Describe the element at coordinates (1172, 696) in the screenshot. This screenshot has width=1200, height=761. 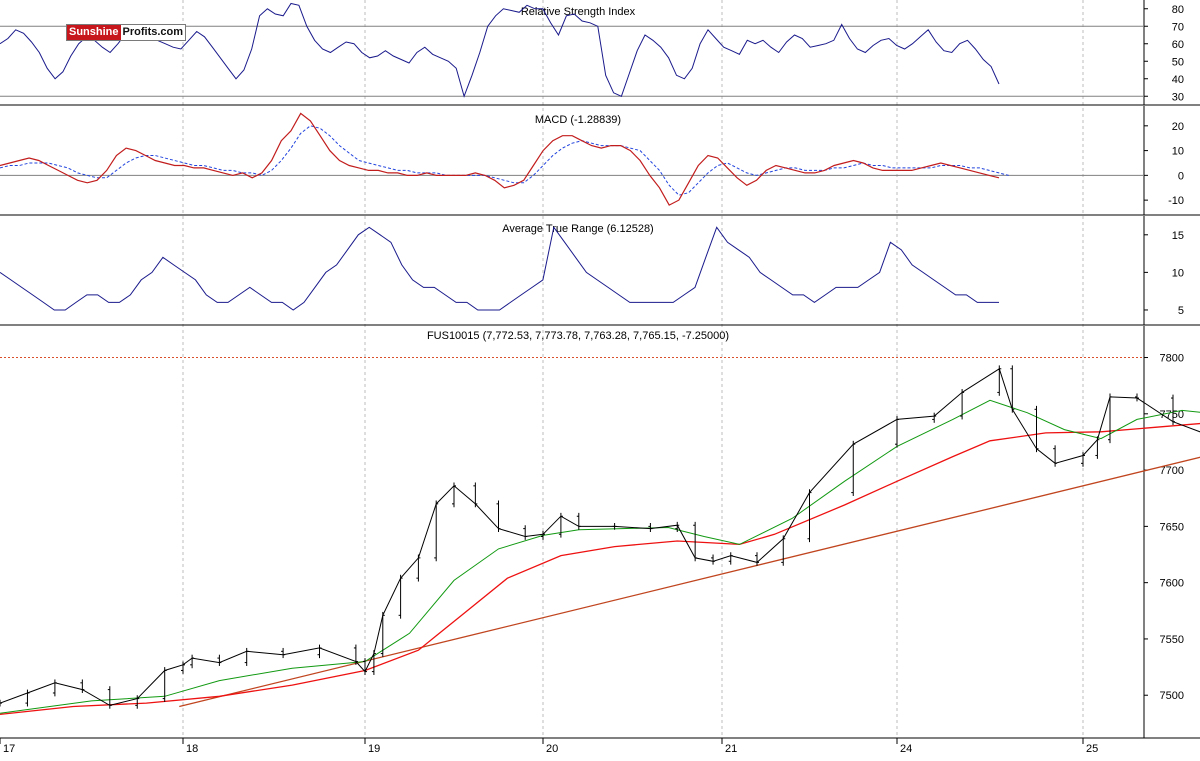
I see `y-tick-label-price: 7500` at that location.